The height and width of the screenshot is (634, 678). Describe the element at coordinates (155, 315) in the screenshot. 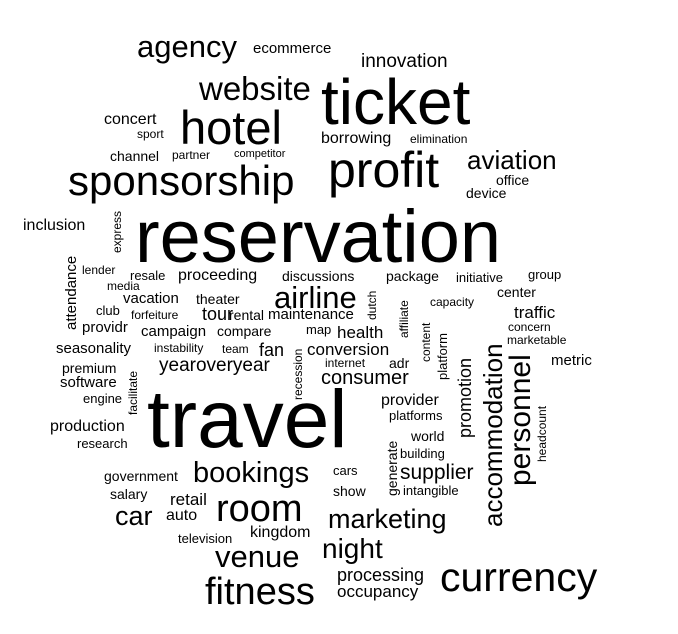

I see `word-forfeiture: forfeiture` at that location.